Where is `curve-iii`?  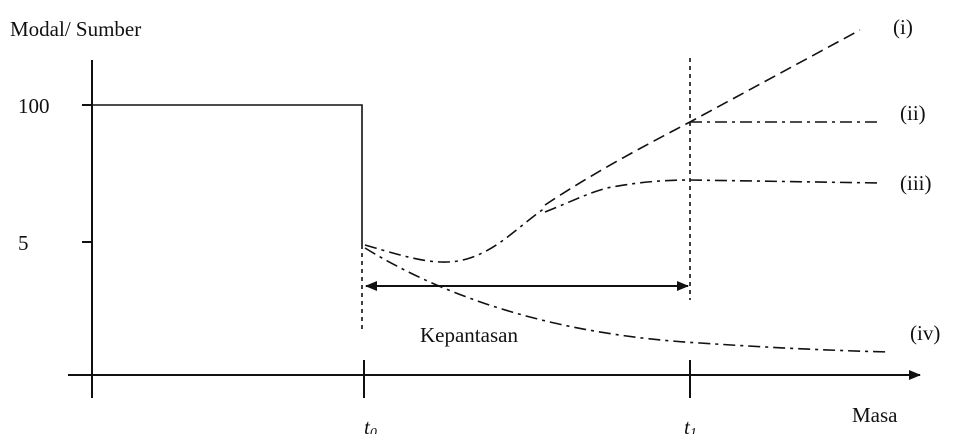 curve-iii is located at coordinates (712, 196).